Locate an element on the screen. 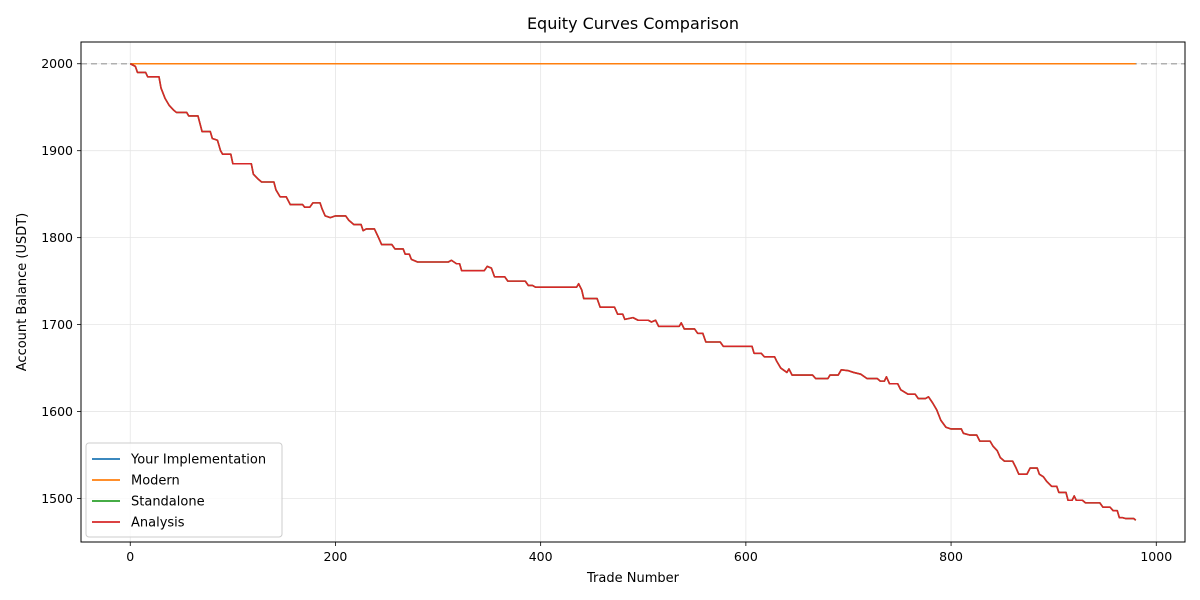 The image size is (1200, 600). y-tick-label: 1700 is located at coordinates (57, 324).